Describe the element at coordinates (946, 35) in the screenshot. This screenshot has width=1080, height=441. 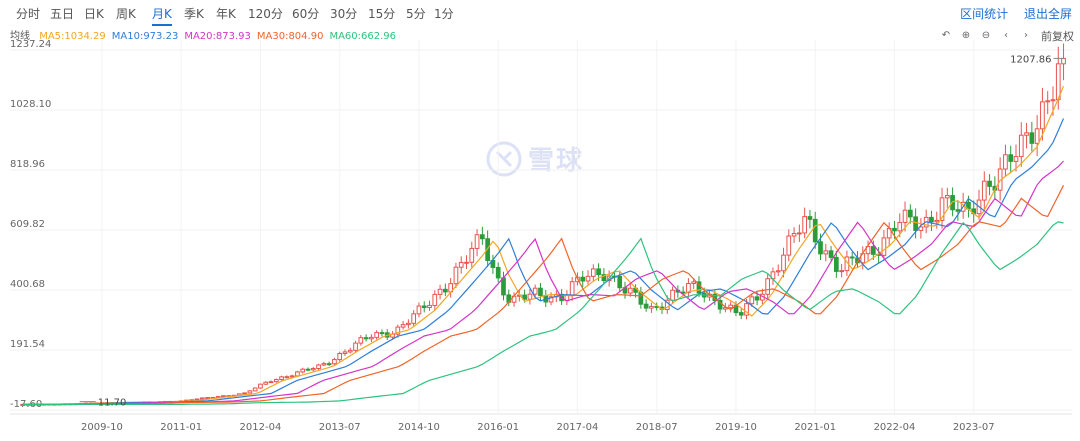
I see `undo-icon: ↶` at that location.